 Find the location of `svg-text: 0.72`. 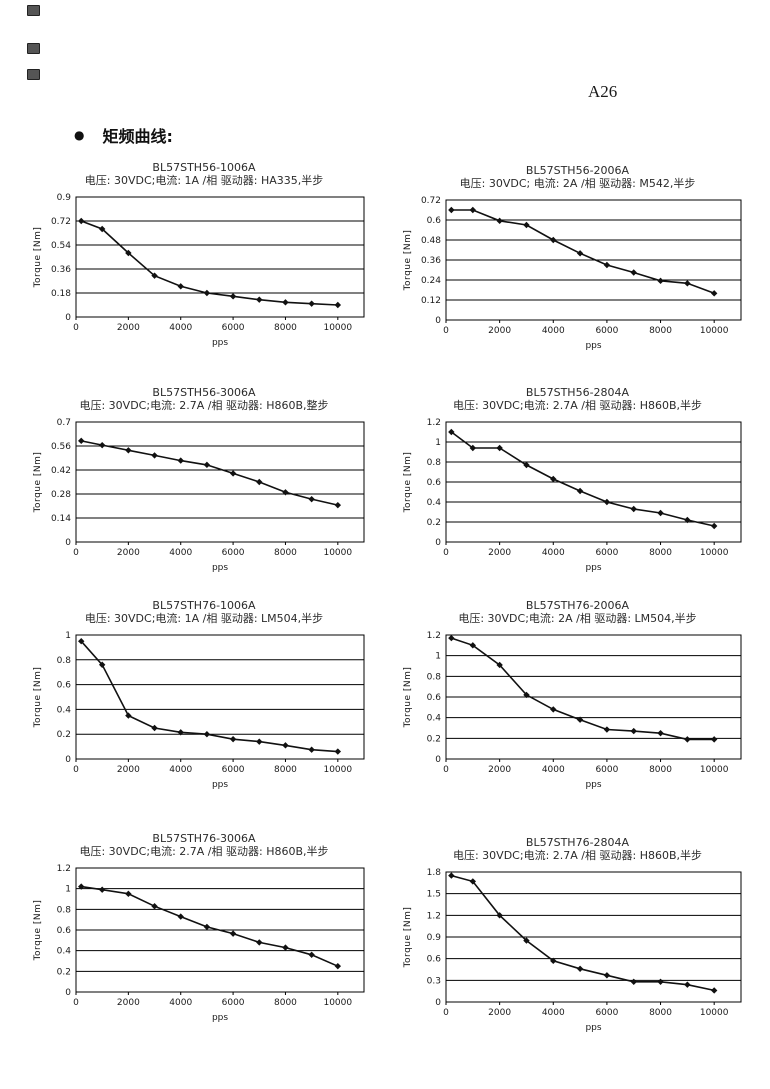

svg-text: 0.72 is located at coordinates (431, 201).